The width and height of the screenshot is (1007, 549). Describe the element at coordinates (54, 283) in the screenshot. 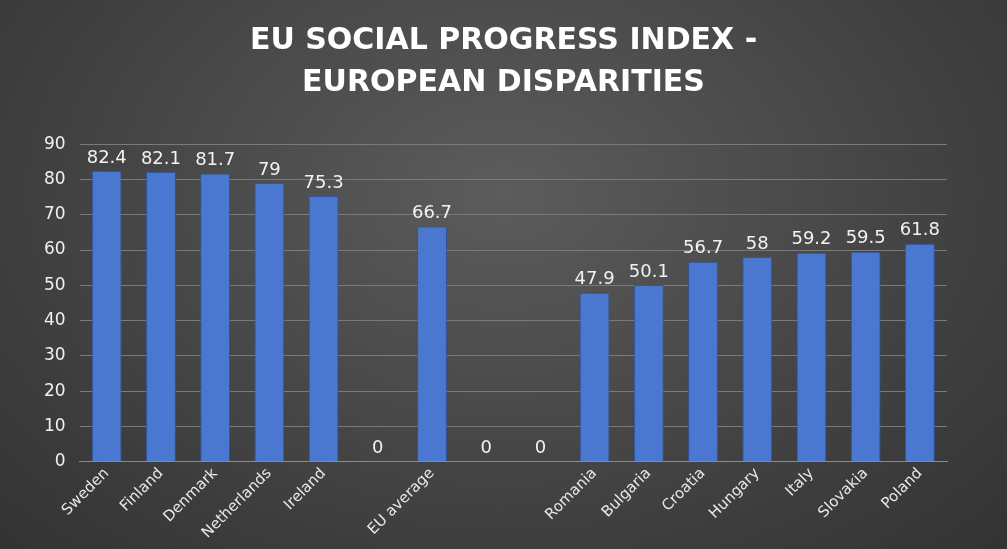

I see `y-tick-label: 50` at that location.